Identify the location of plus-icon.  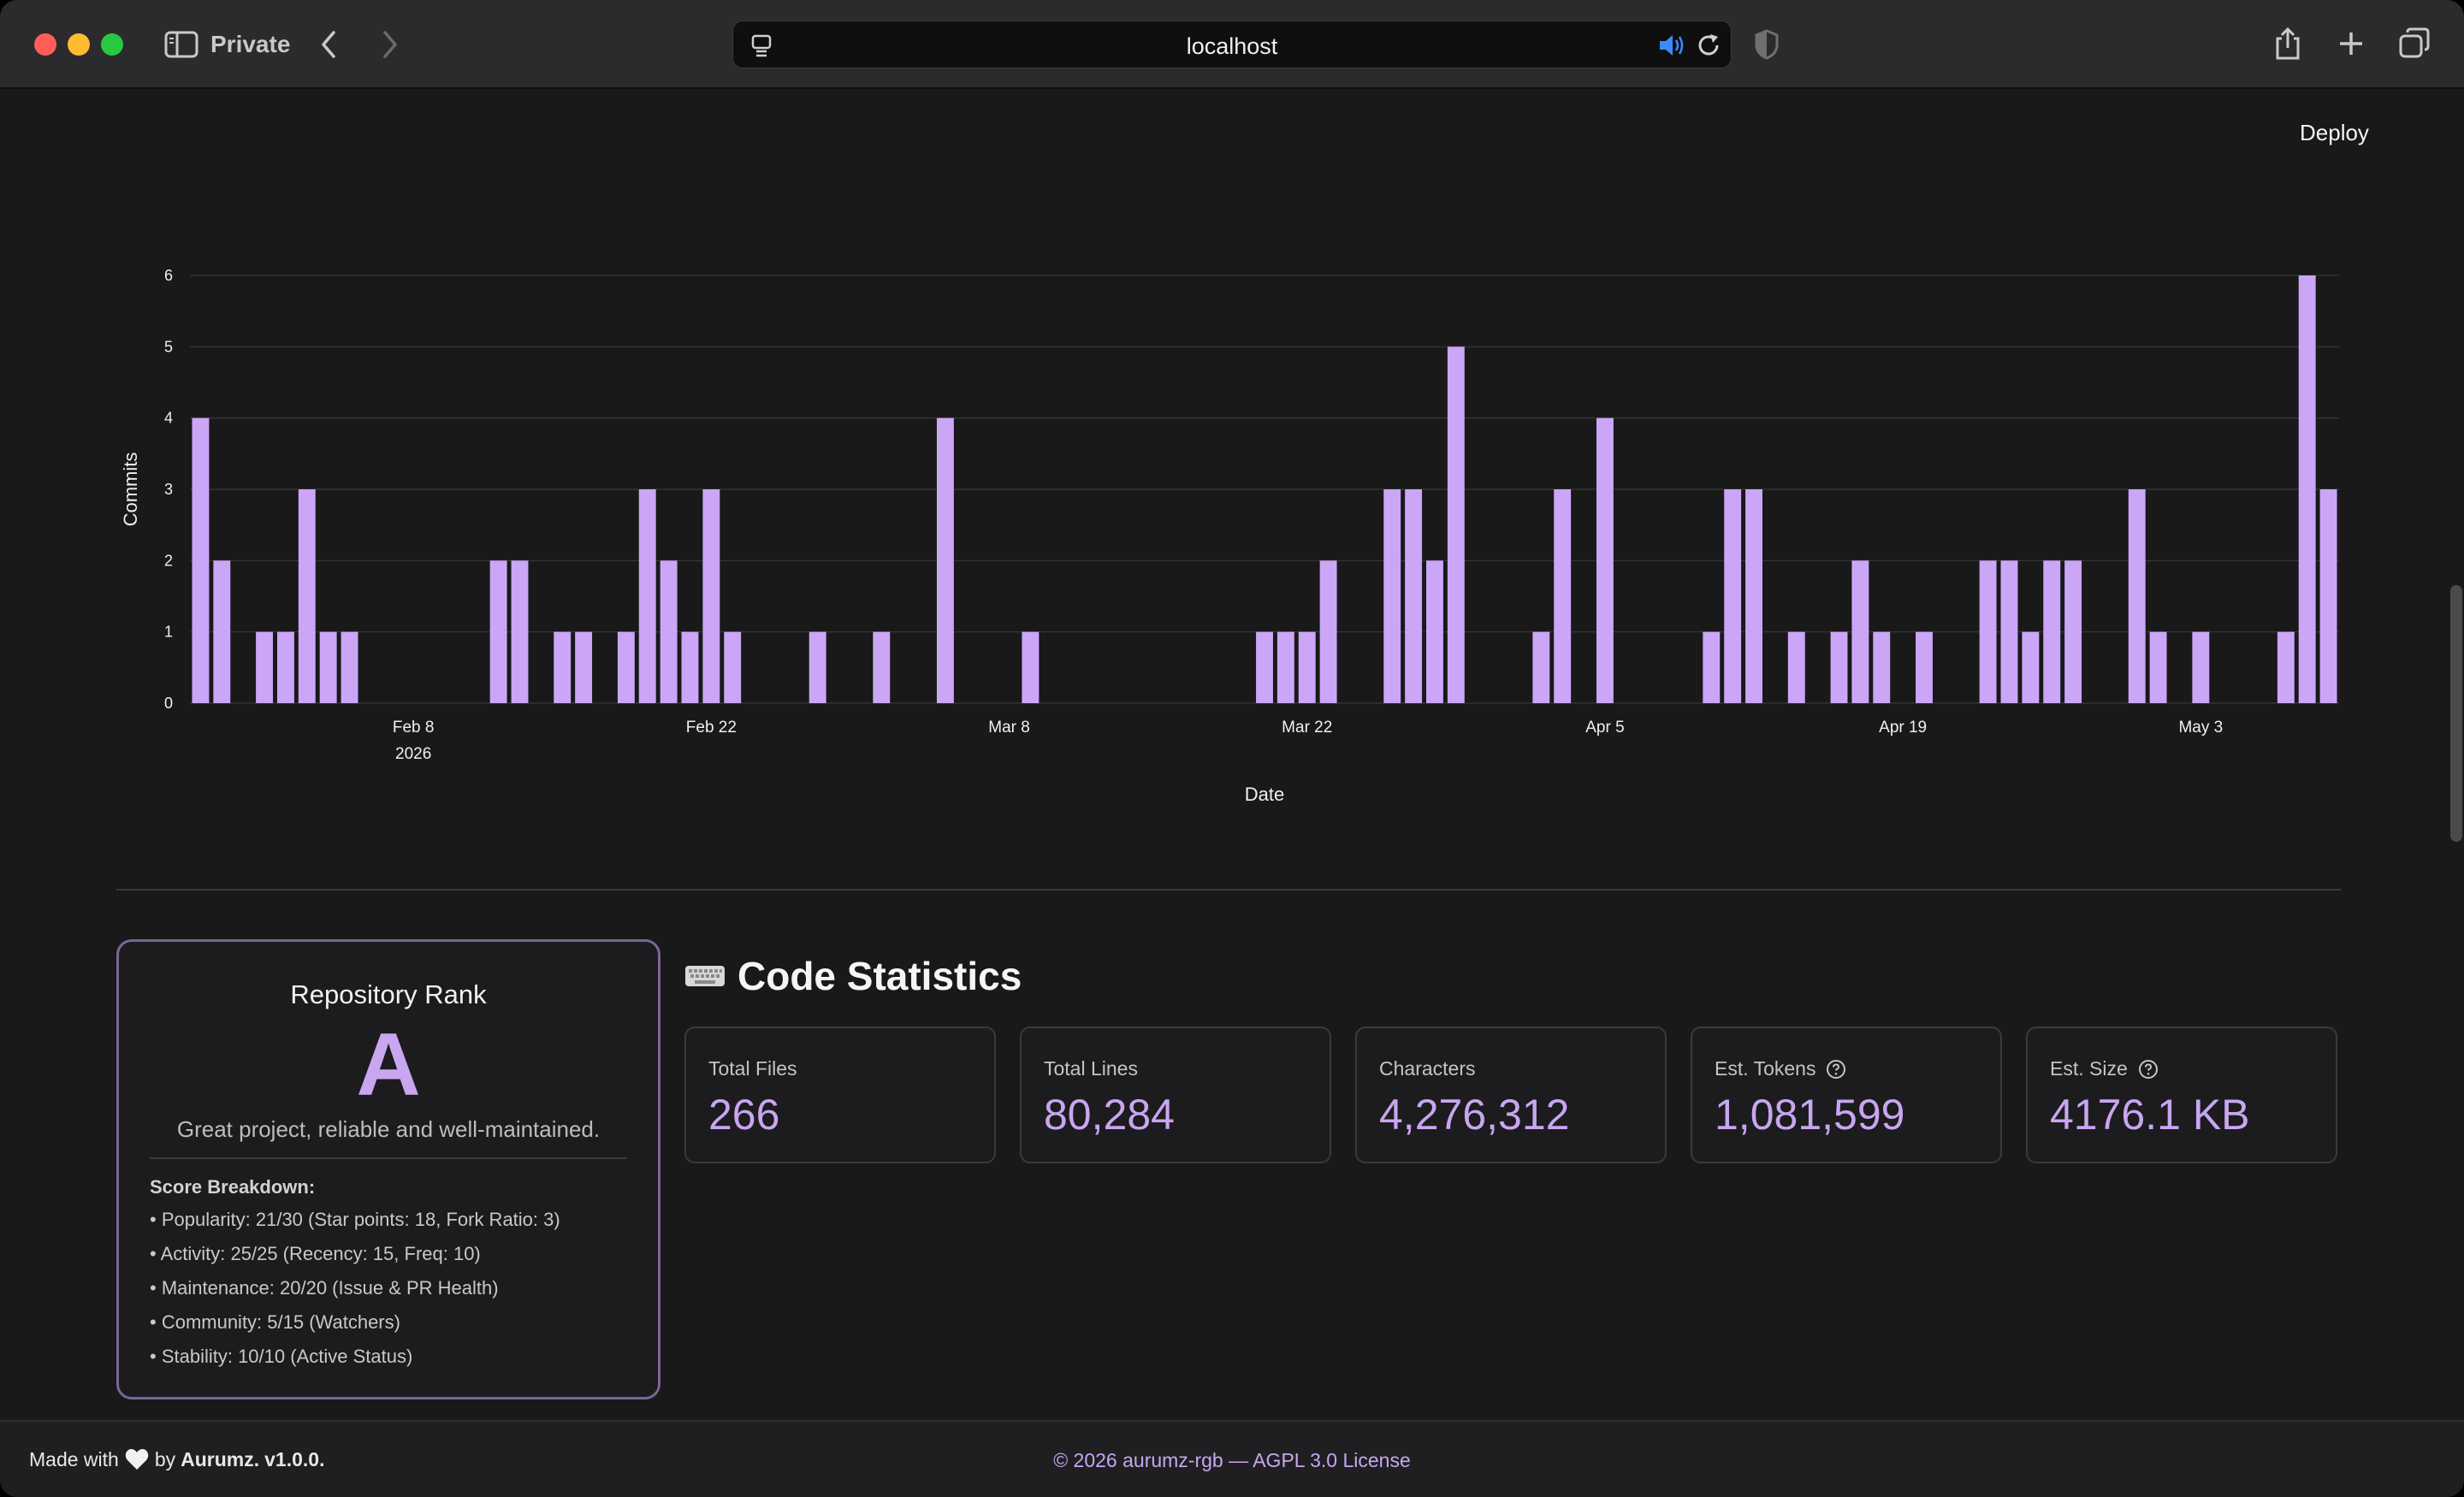
(2351, 44).